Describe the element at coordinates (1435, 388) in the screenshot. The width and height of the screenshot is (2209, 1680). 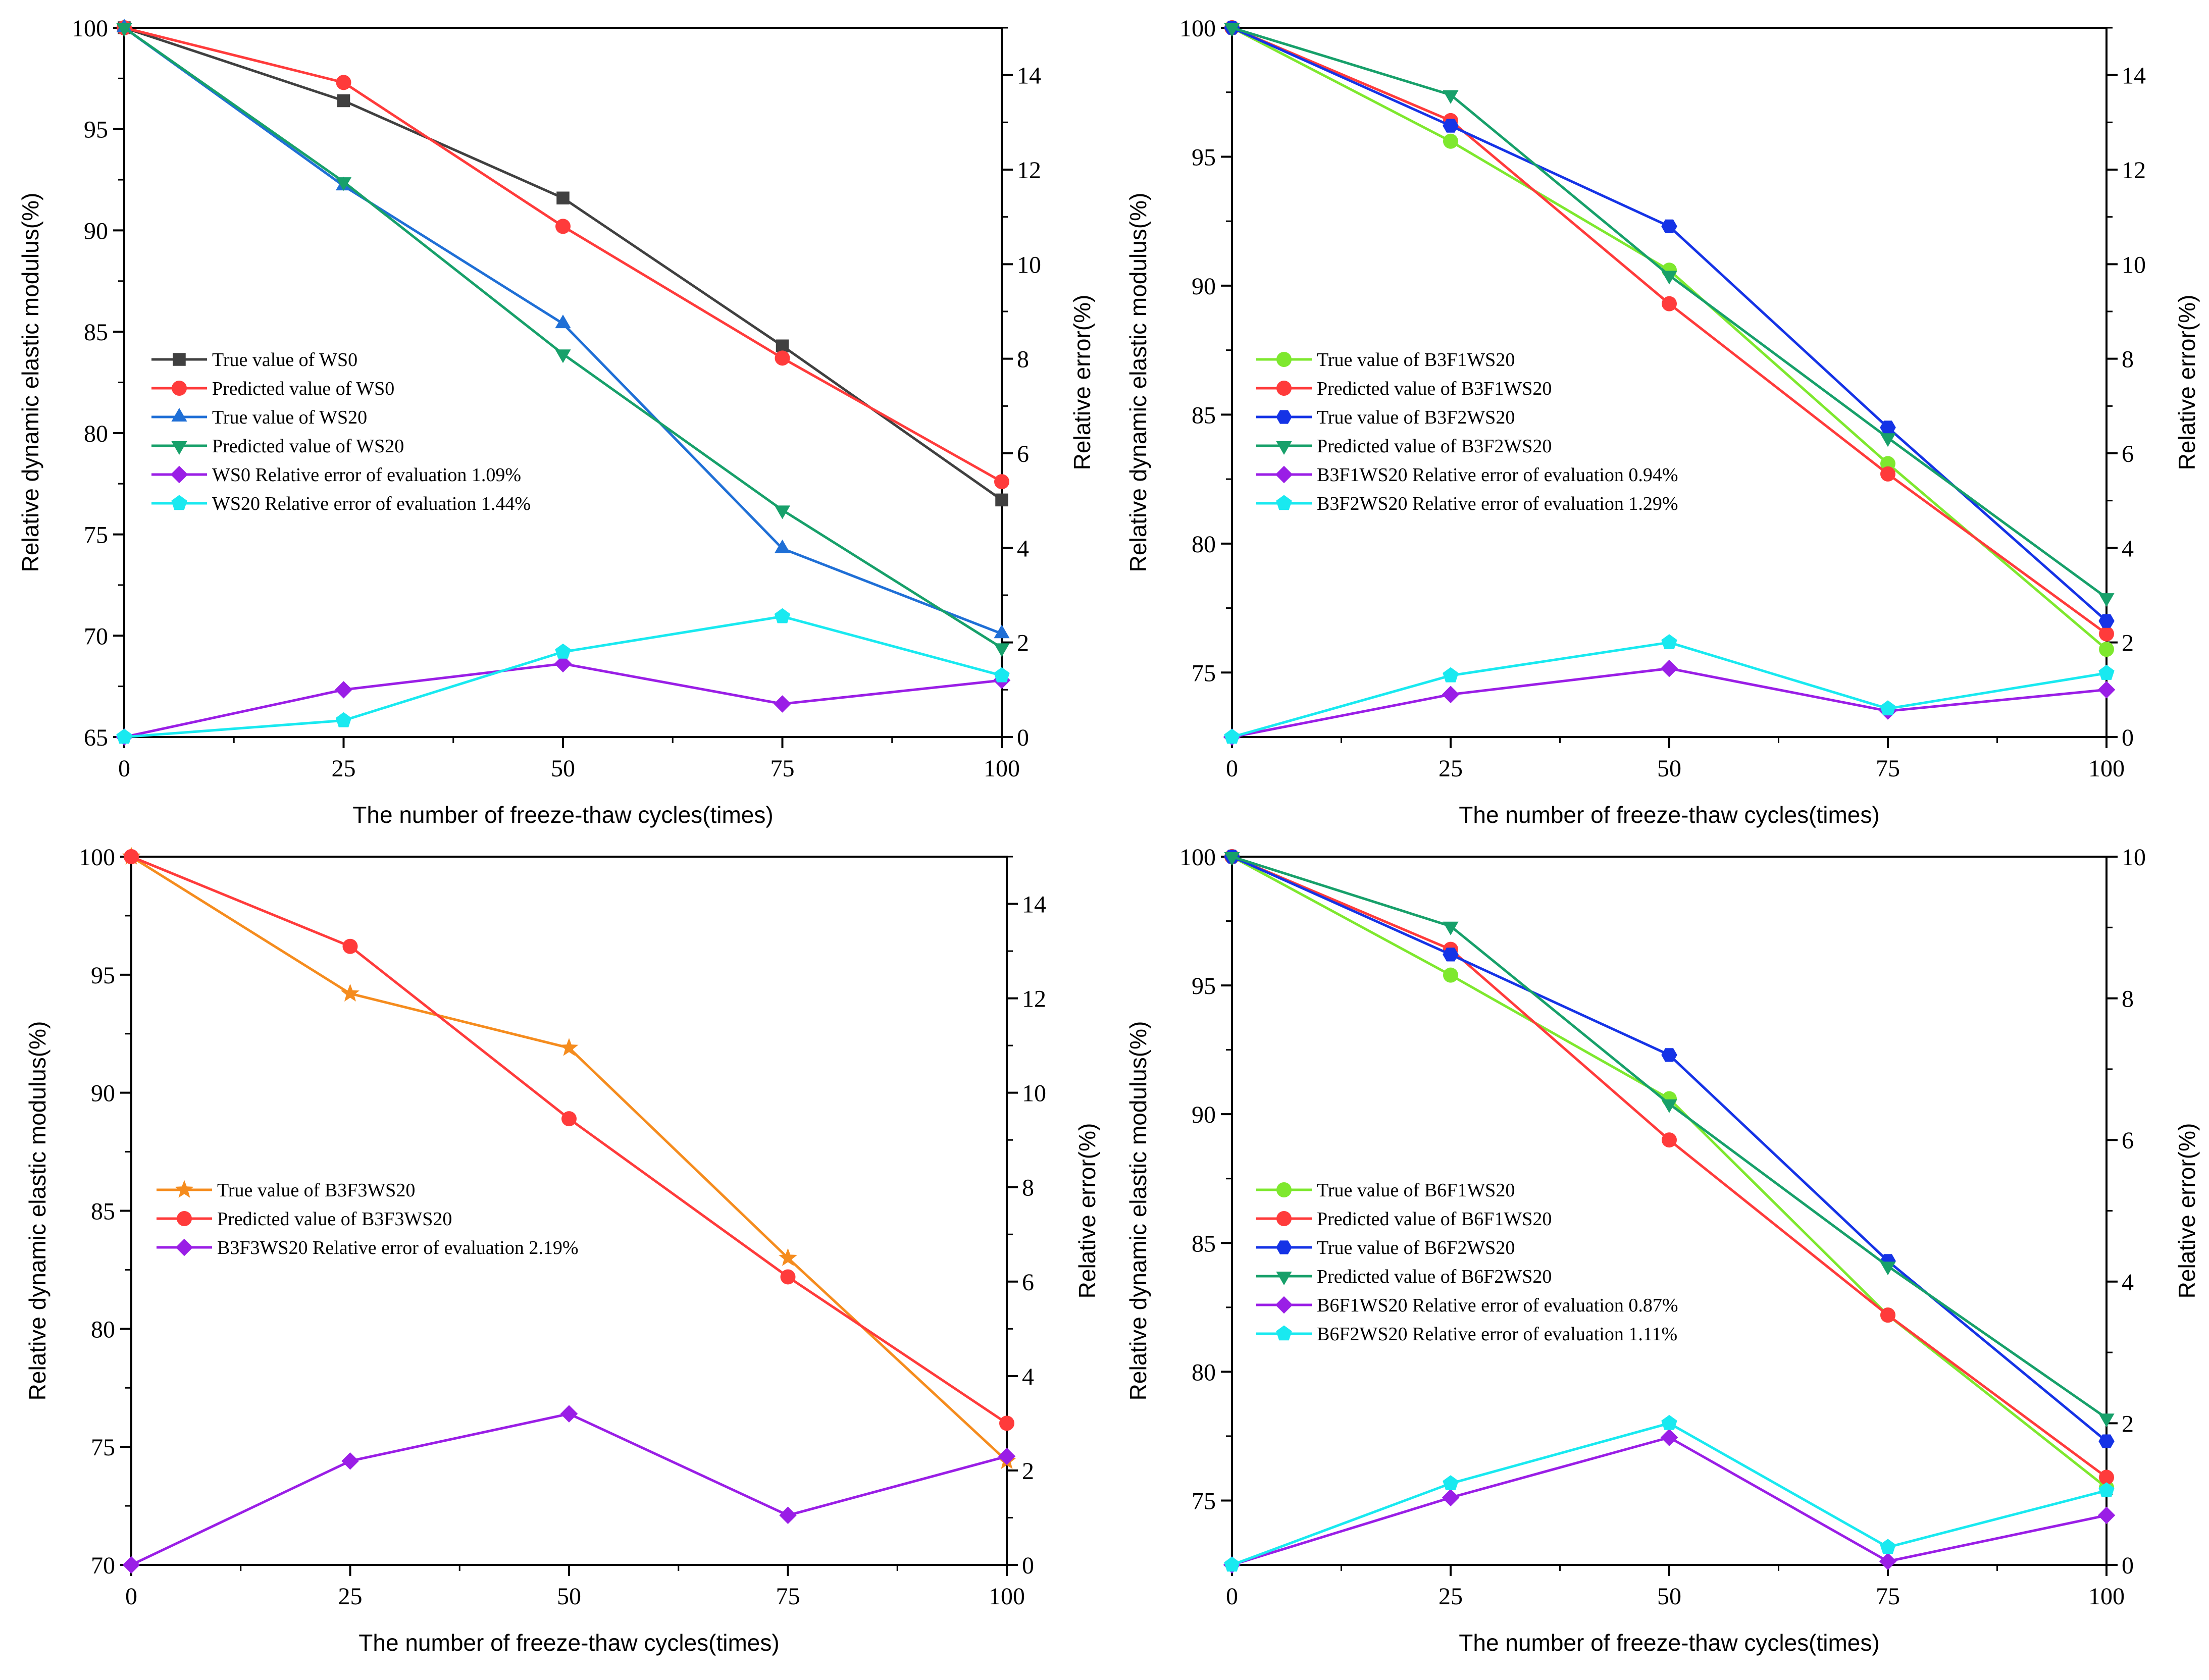
I see `legend-label: Predicted value of B3F1WS20` at that location.